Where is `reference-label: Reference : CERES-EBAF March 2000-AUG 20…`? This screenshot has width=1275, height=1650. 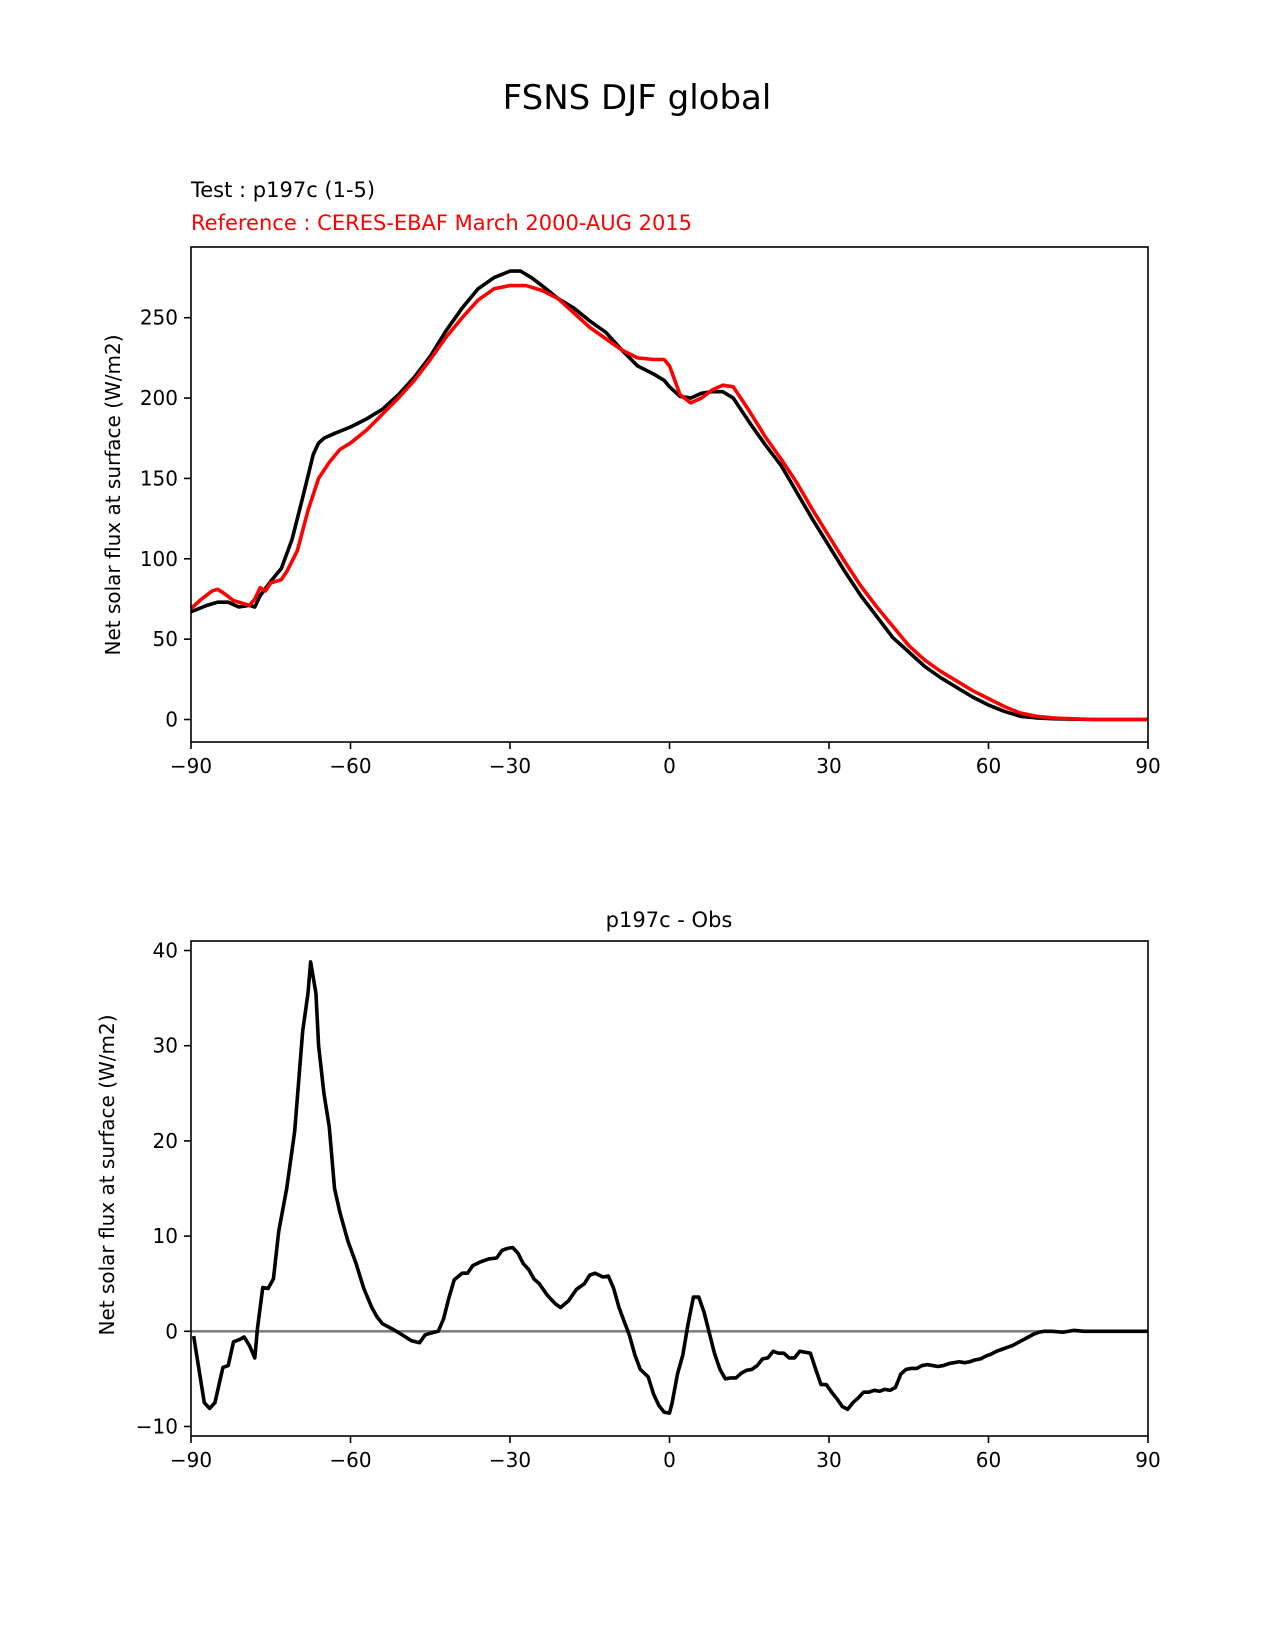 reference-label: Reference : CERES-EBAF March 2000-AUG 20… is located at coordinates (441, 223).